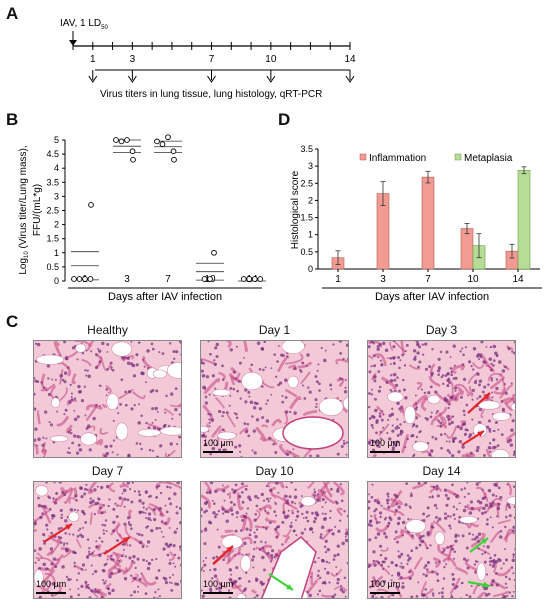 This screenshot has height=608, width=550. What do you see at coordinates (385, 445) in the screenshot?
I see `scale-bar: 100 μm` at bounding box center [385, 445].